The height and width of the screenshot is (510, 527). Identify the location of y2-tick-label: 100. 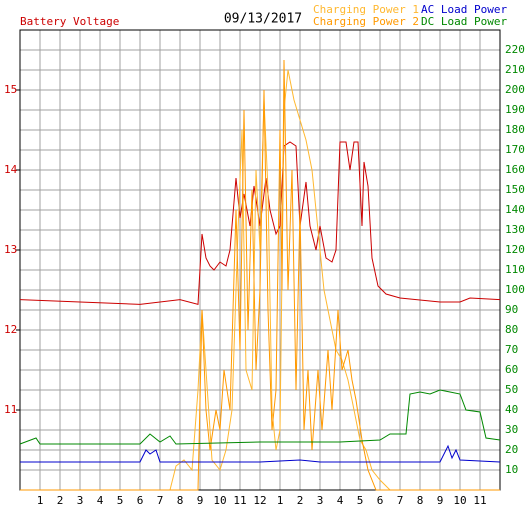
(515, 289).